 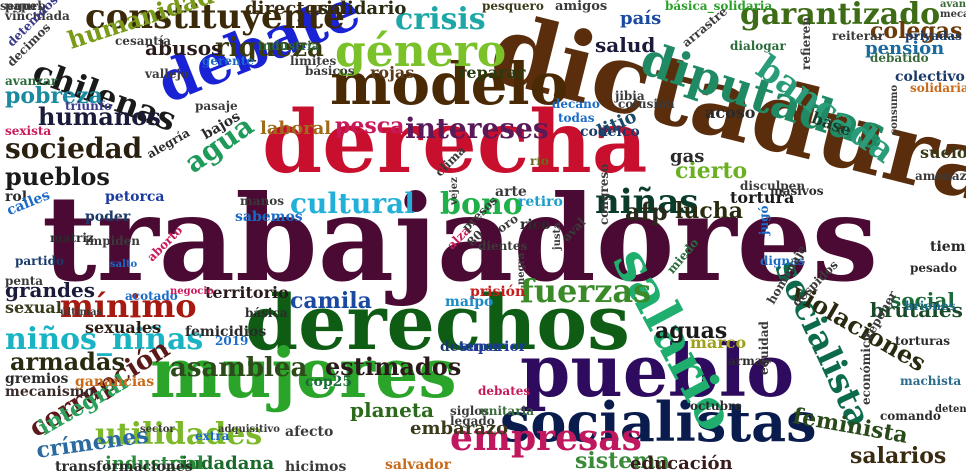 What do you see at coordinates (646, 211) in the screenshot?
I see `cloud-word: afp` at bounding box center [646, 211].